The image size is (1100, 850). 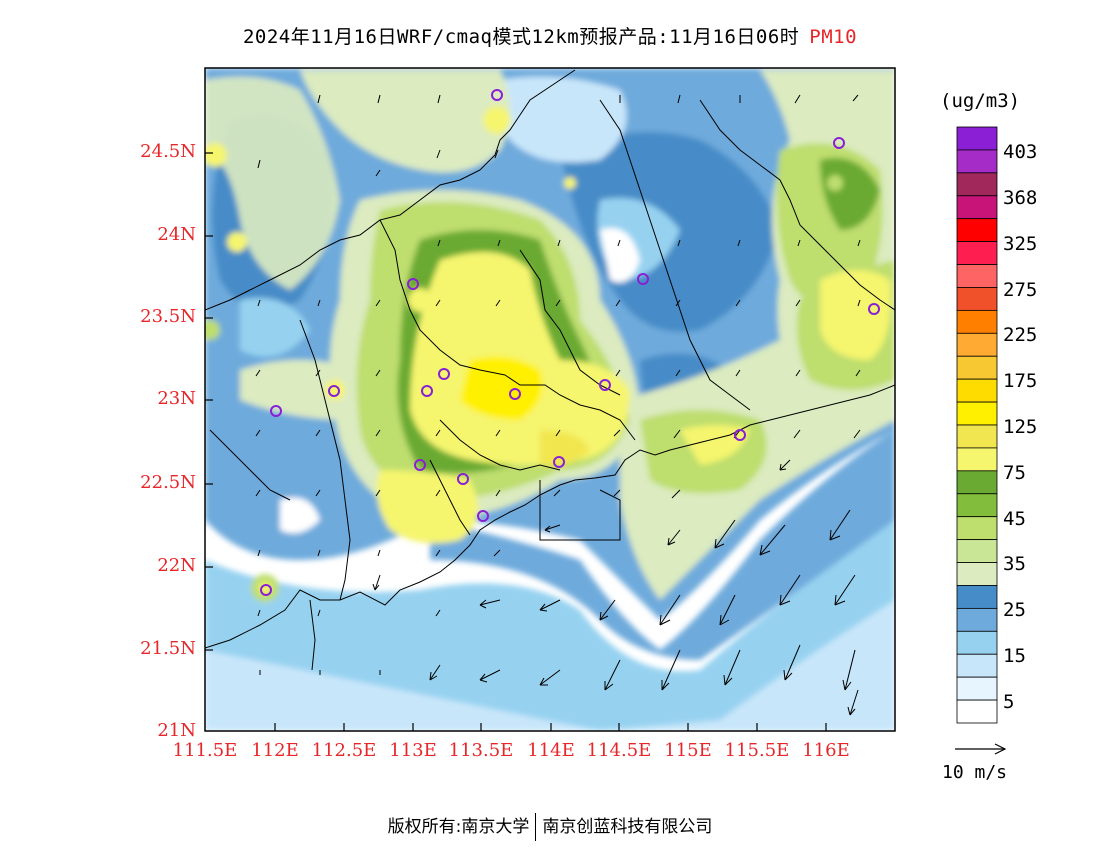 What do you see at coordinates (205, 750) in the screenshot?
I see `lon-label: 111.5E` at bounding box center [205, 750].